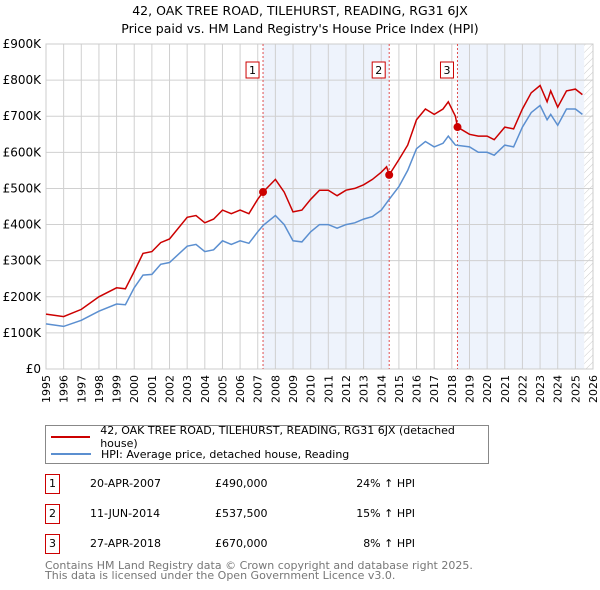 The width and height of the screenshot is (600, 590). I want to click on y-tick-label: £800K, so click(23, 80).